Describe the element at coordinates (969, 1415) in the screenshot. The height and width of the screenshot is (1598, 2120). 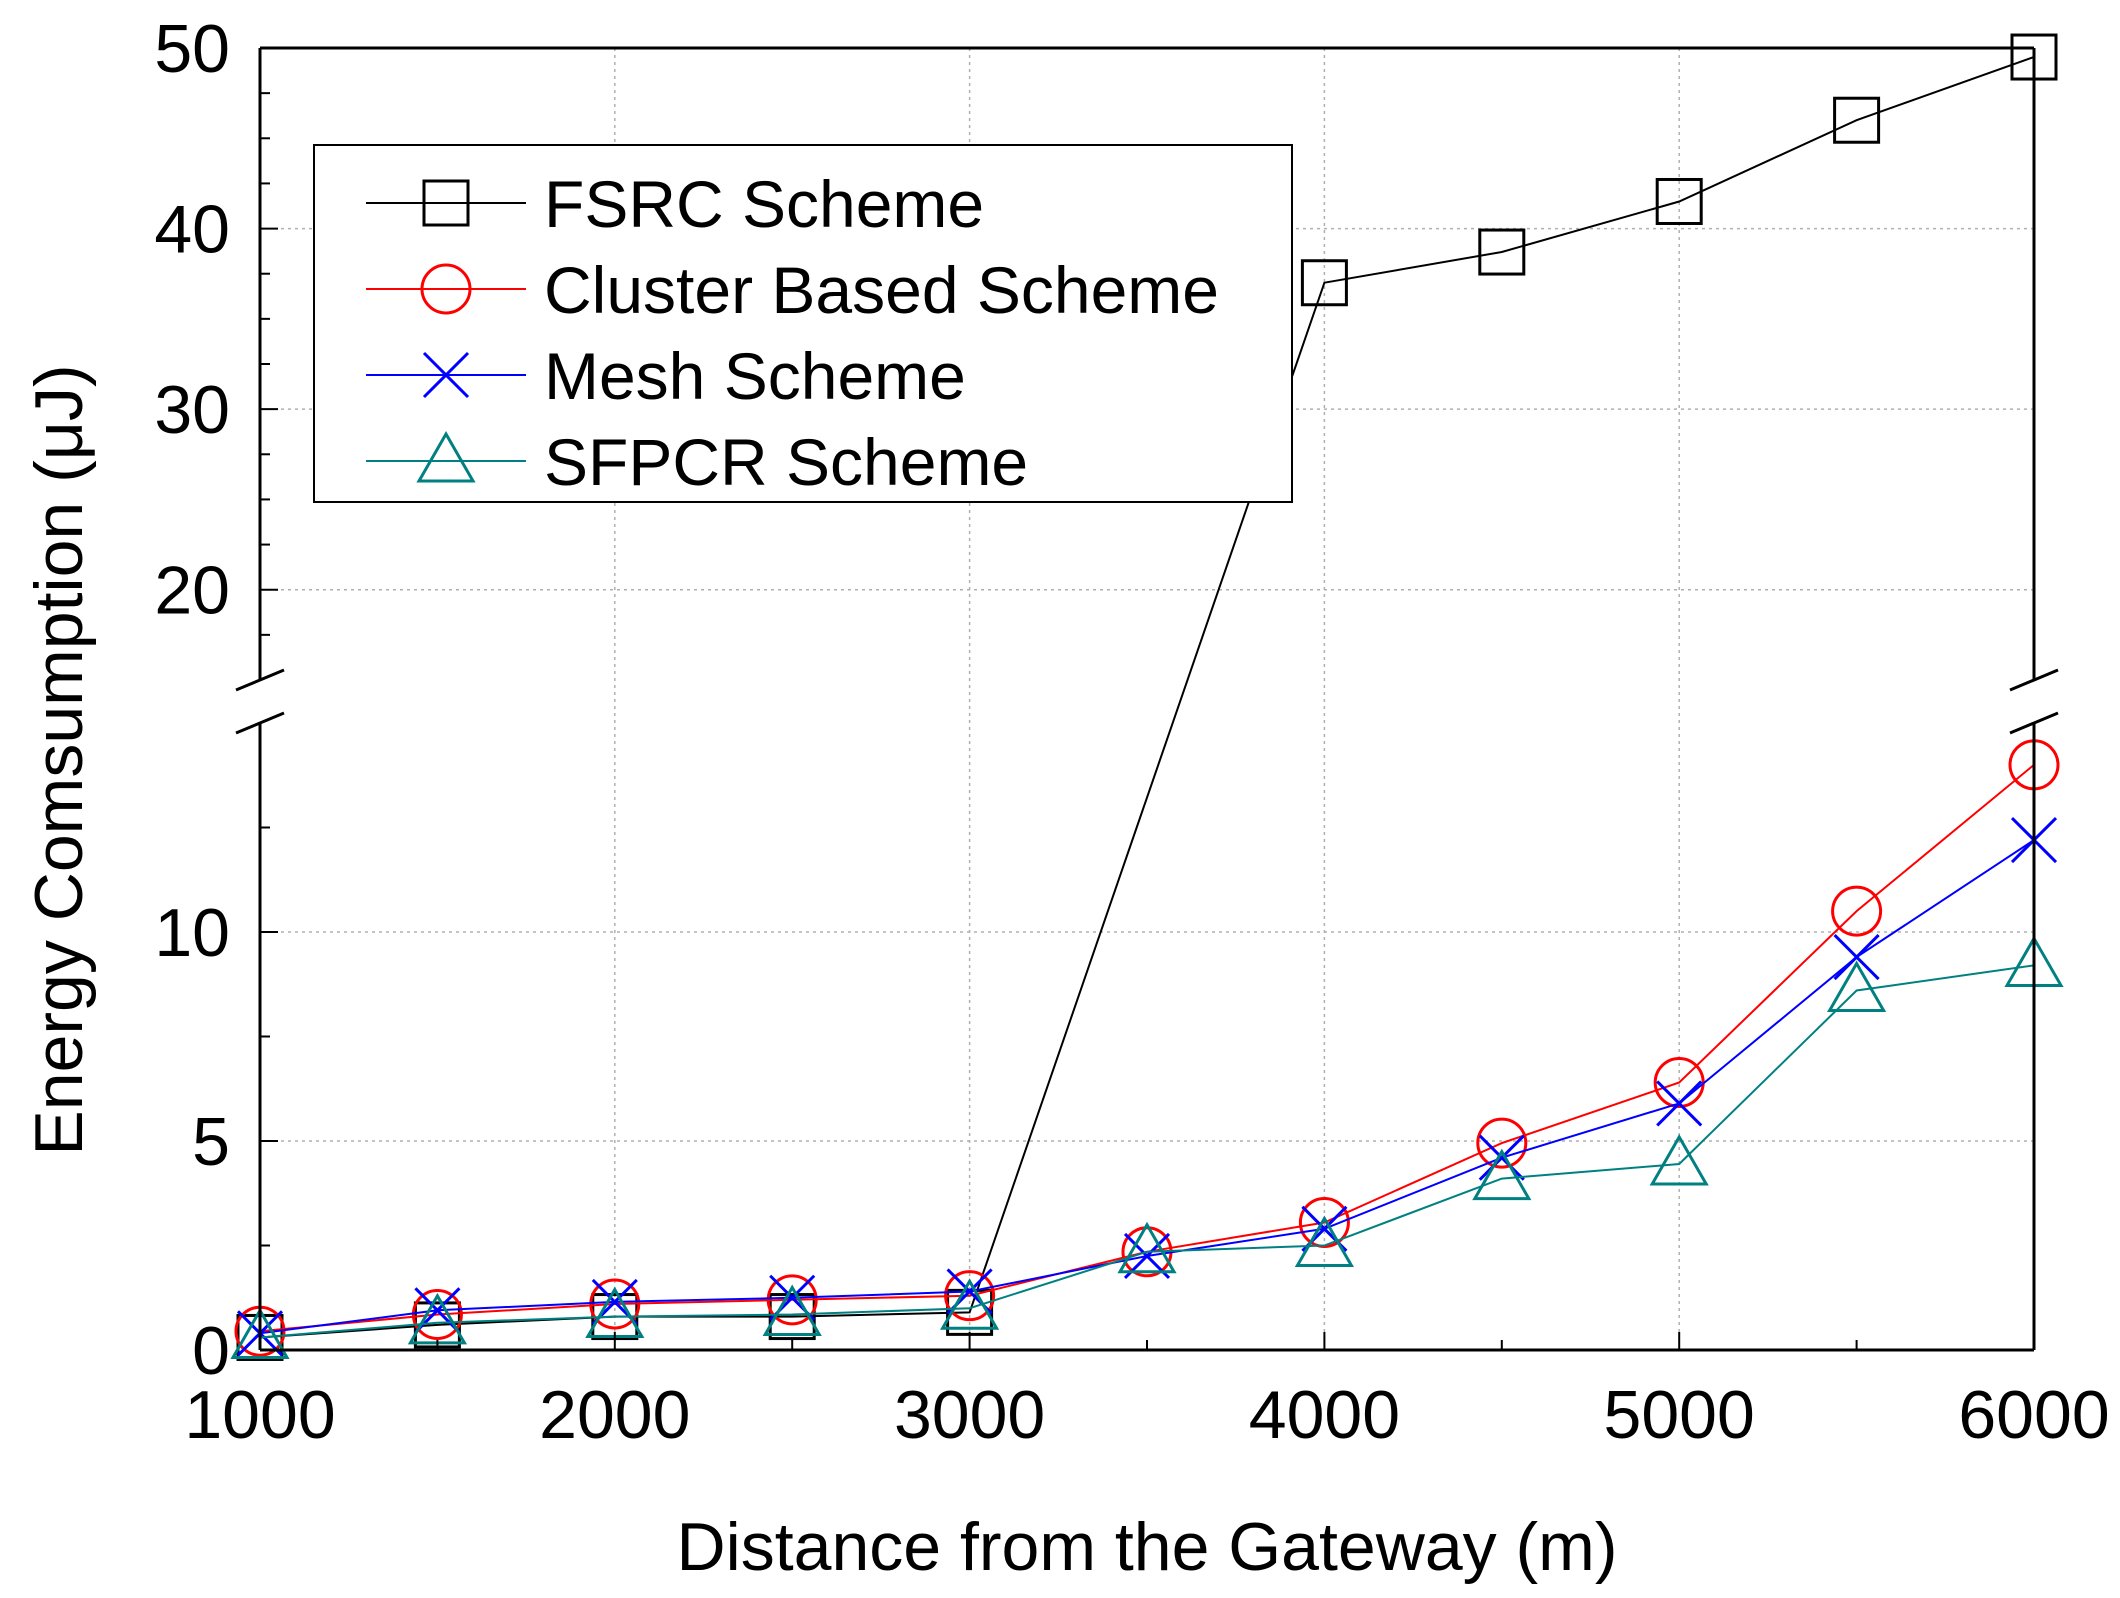
I see `x-tick-label: 3000` at that location.